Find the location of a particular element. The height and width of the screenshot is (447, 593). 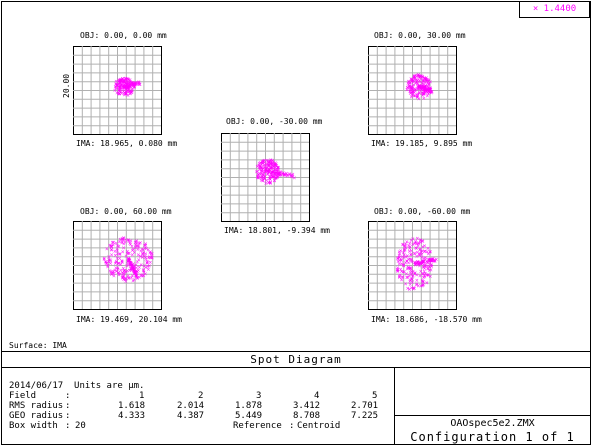

reference-label: Reference is located at coordinates (257, 426).